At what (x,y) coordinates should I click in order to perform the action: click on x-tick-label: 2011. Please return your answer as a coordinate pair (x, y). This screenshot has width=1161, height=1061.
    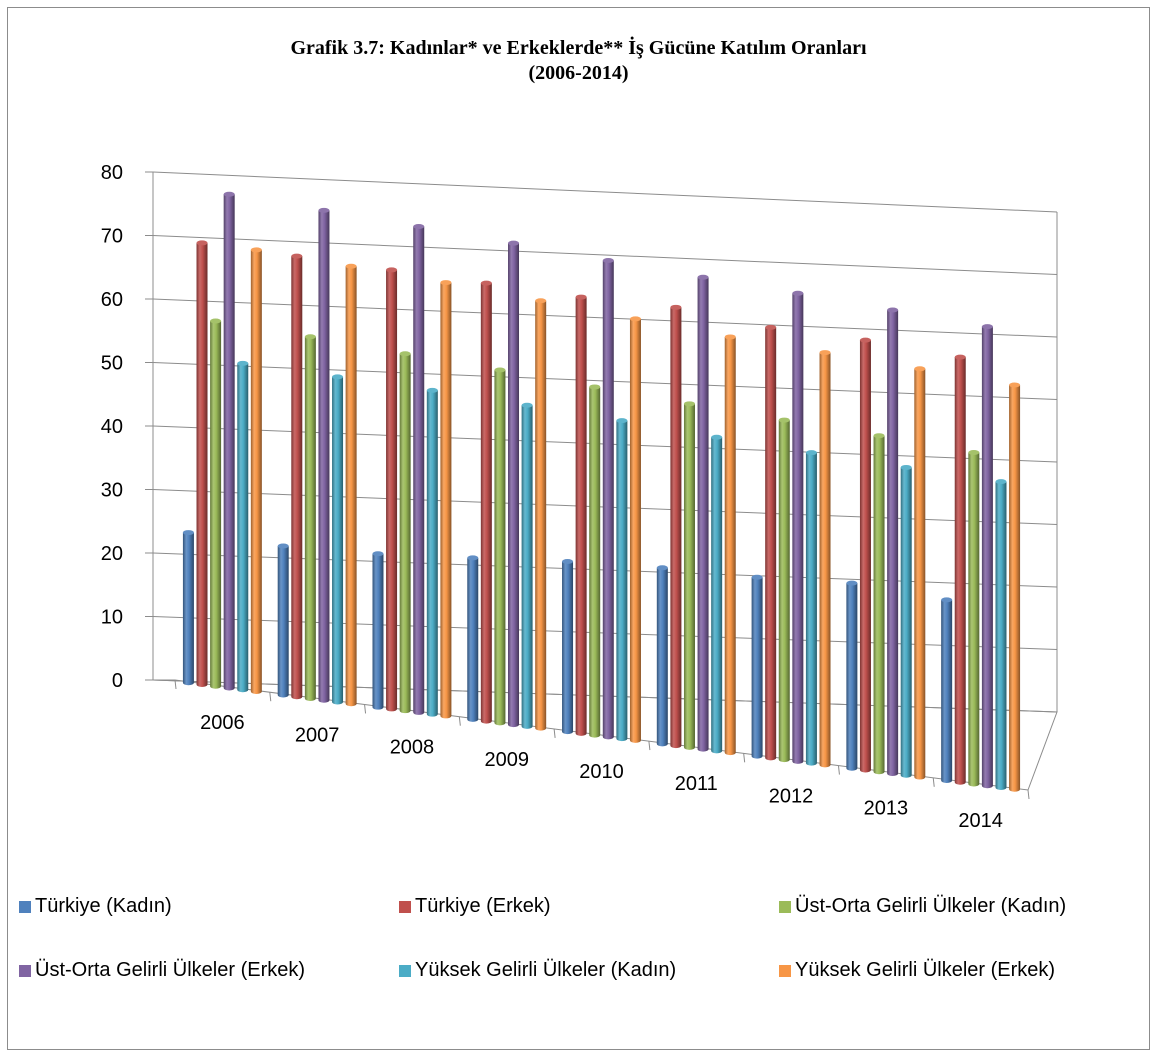
    Looking at the image, I should click on (696, 784).